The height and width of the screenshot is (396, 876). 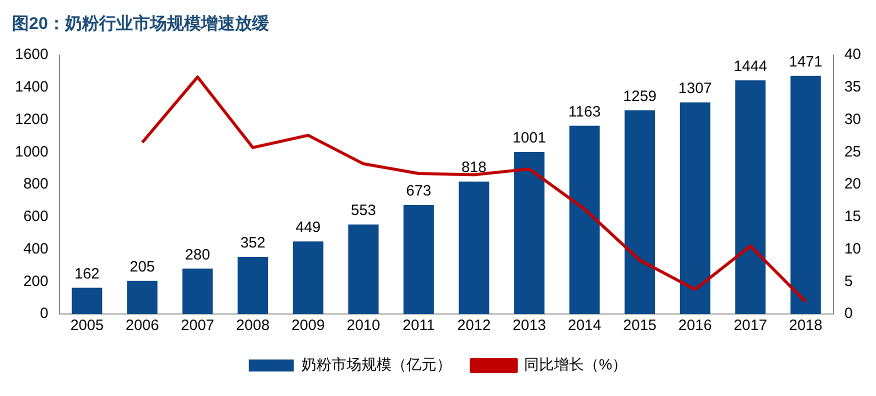 I want to click on x-tick-label: 2012, so click(x=474, y=325).